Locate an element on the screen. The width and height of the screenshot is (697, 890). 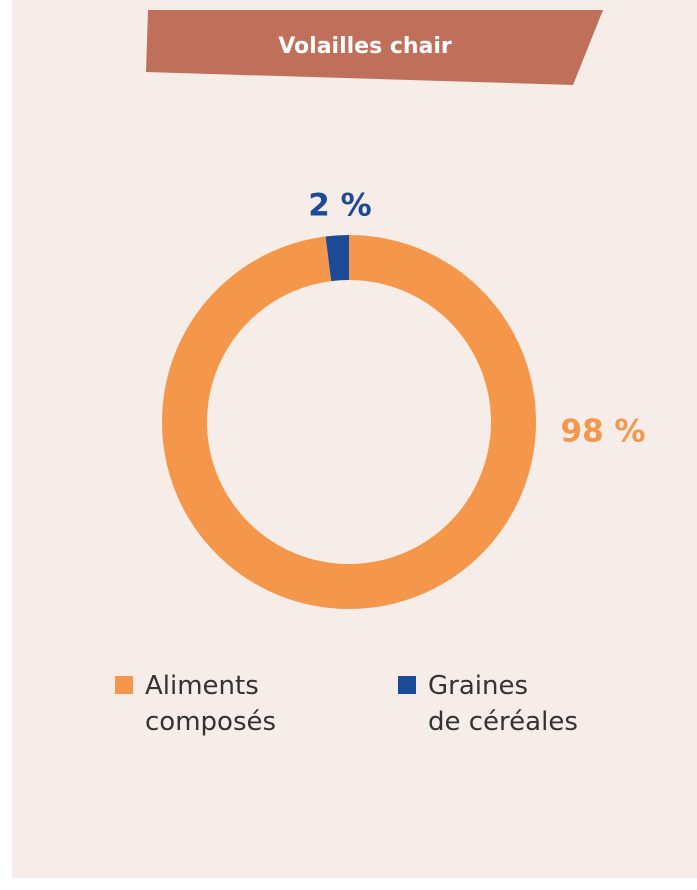
chart-title: Volailles chair is located at coordinates (365, 46).